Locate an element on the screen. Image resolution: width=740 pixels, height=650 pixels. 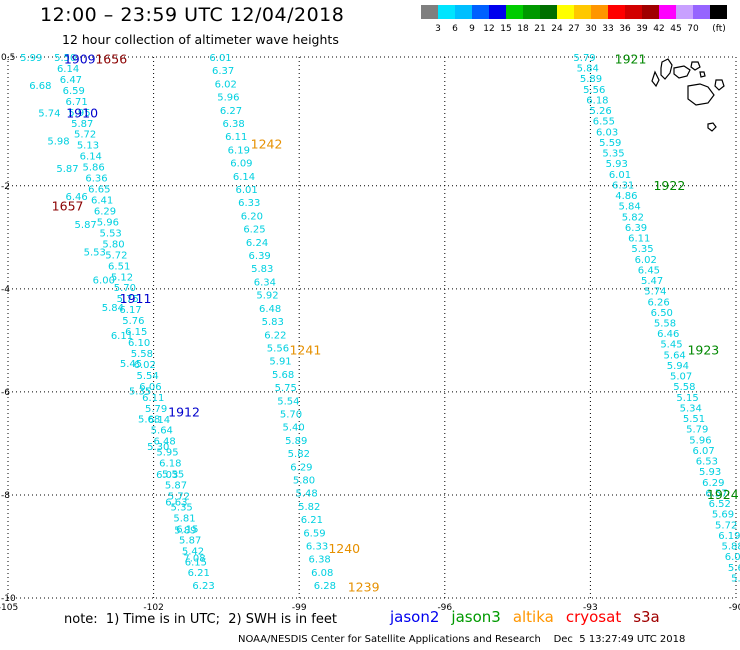
colorbar-label: 45 is located at coordinates (675, 29).